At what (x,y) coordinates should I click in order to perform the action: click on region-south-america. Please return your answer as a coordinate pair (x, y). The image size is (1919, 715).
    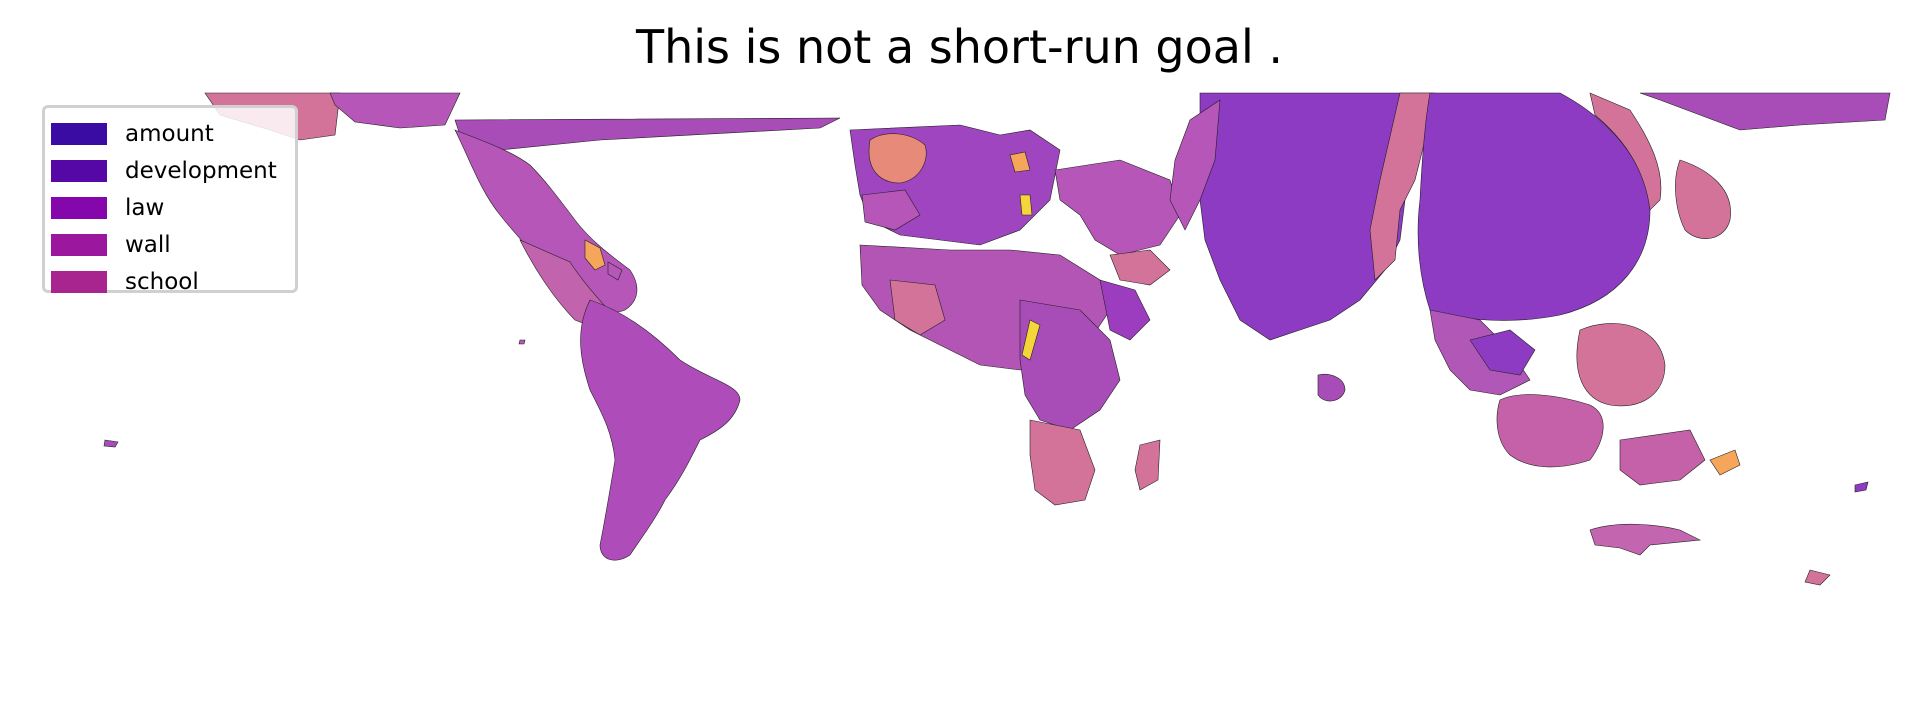
    Looking at the image, I should click on (660, 430).